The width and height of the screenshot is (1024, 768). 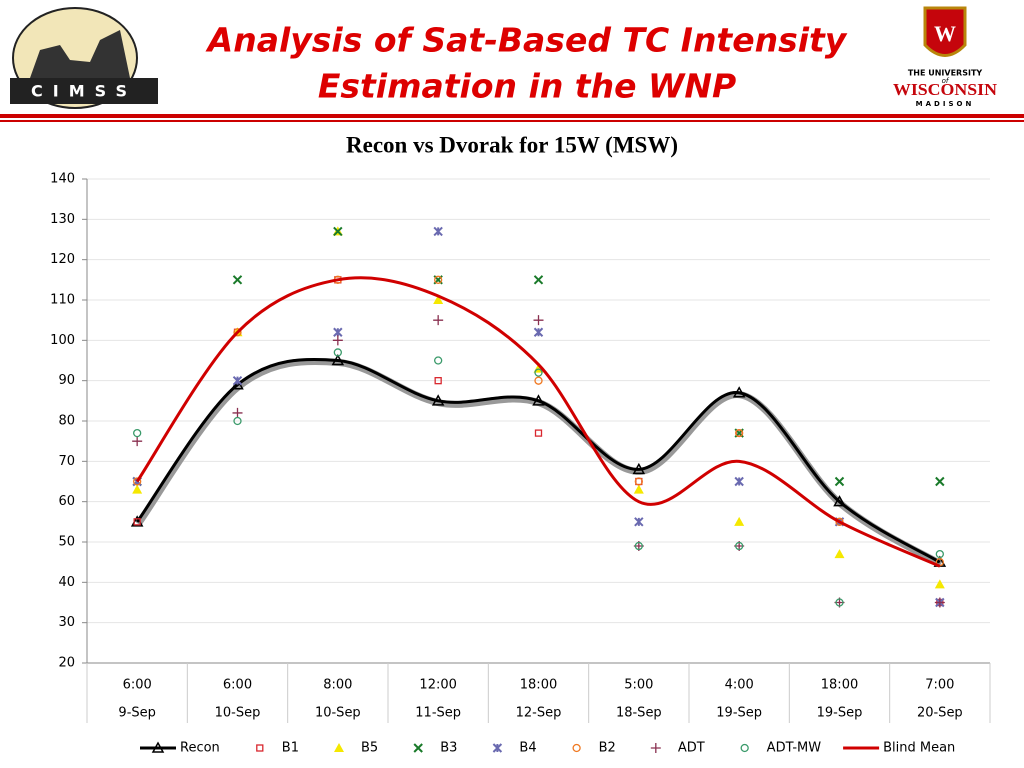 I want to click on x-tick-label: 12:00, so click(x=437, y=685).